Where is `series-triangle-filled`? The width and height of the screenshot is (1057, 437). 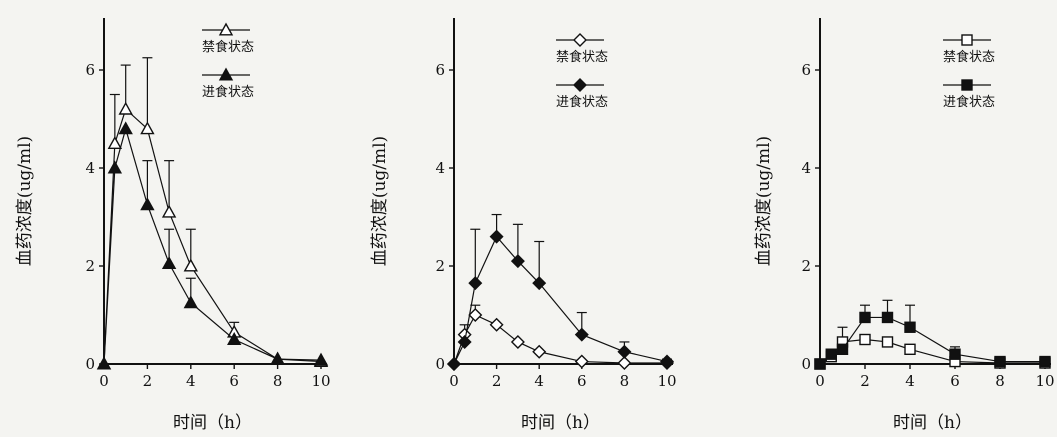
series-triangle-filled is located at coordinates (212, 246).